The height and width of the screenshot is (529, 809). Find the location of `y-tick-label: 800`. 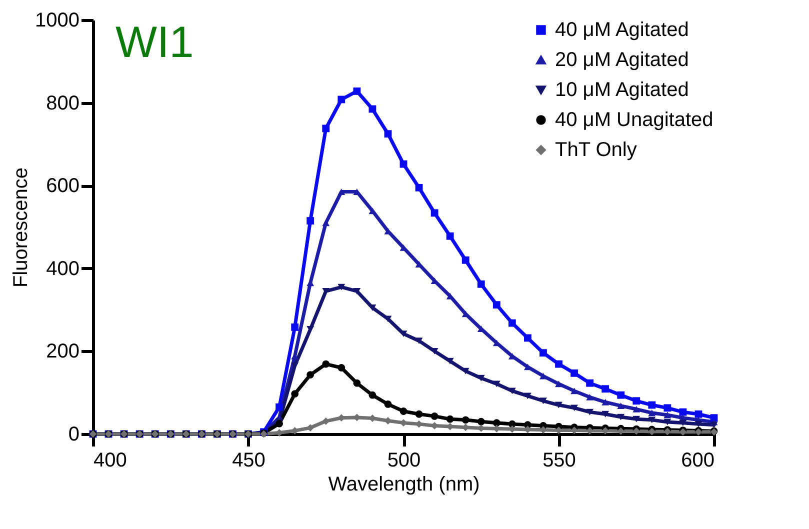

y-tick-label: 800 is located at coordinates (63, 103).